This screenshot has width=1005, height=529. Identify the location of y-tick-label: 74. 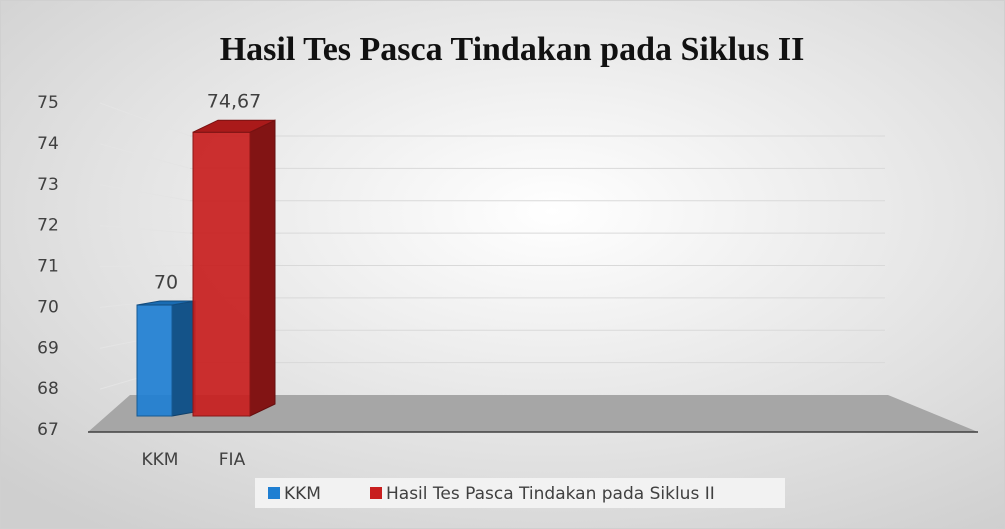
(48, 144).